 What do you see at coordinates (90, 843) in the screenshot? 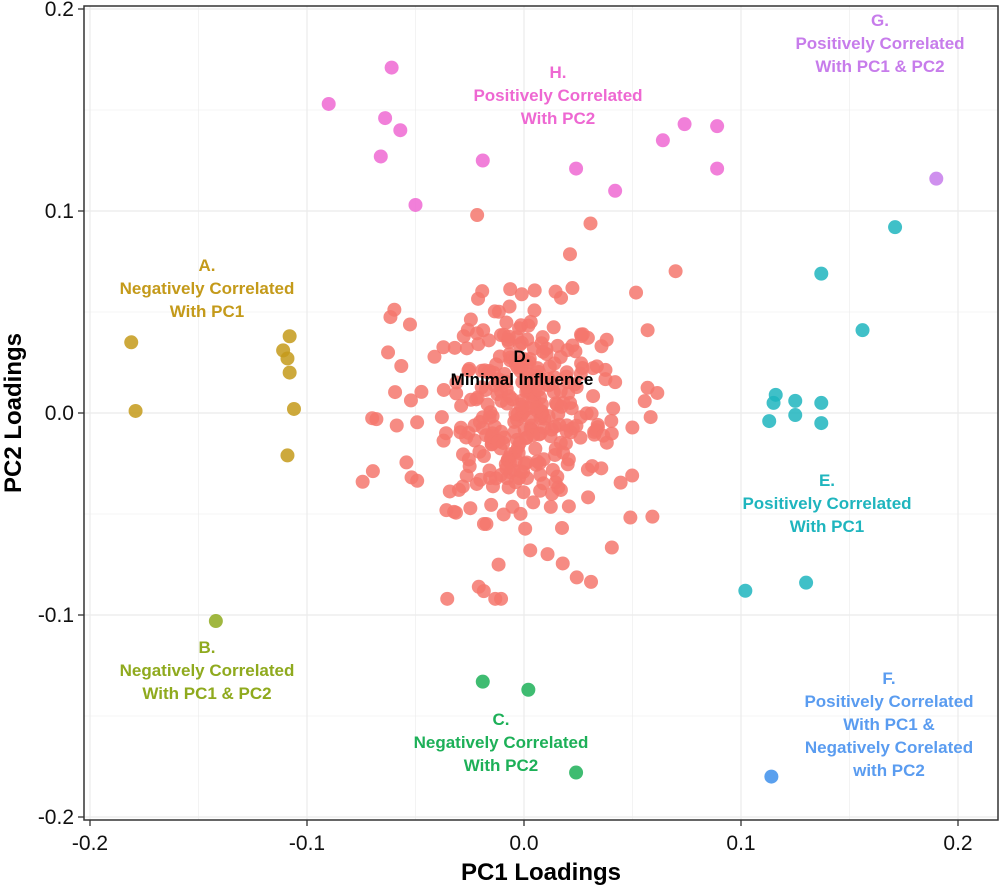
I see `x-tick-label: -0.2` at bounding box center [90, 843].